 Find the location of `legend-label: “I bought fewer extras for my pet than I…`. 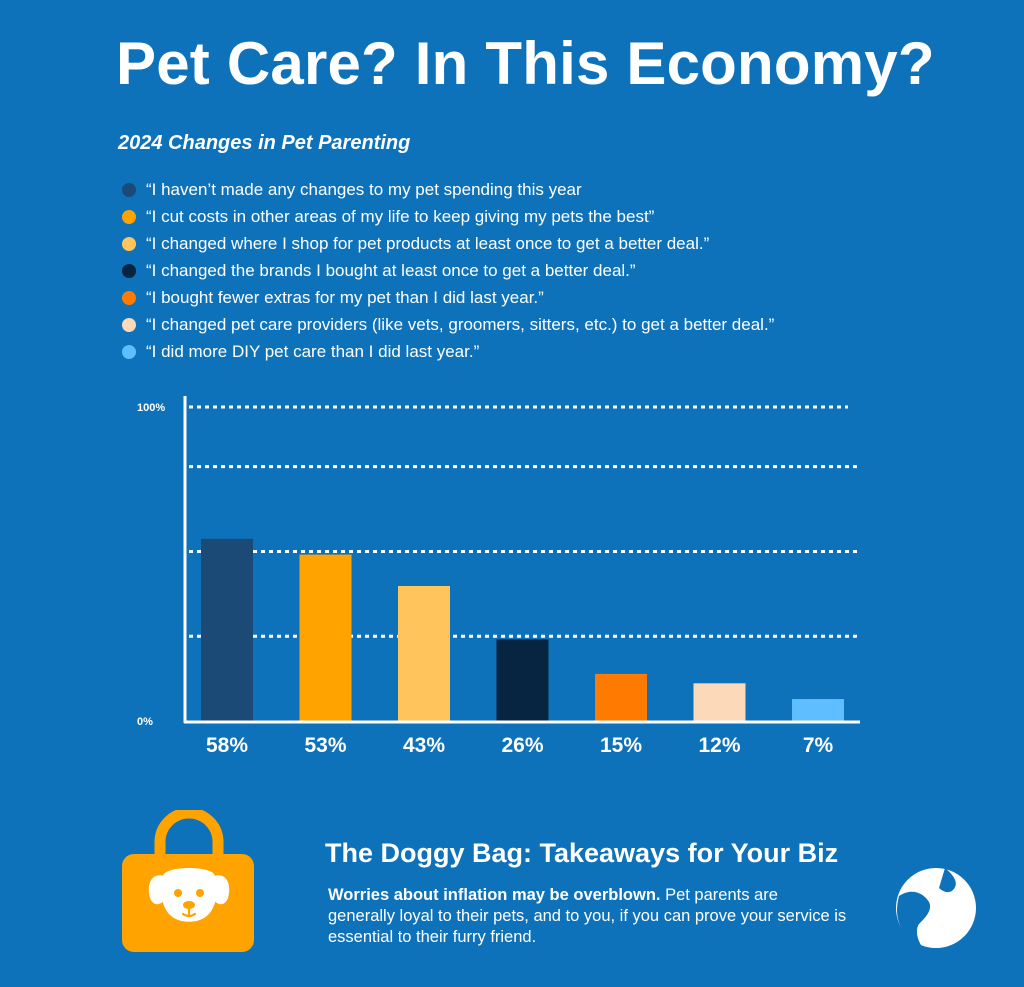

legend-label: “I bought fewer extras for my pet than I… is located at coordinates (345, 297).